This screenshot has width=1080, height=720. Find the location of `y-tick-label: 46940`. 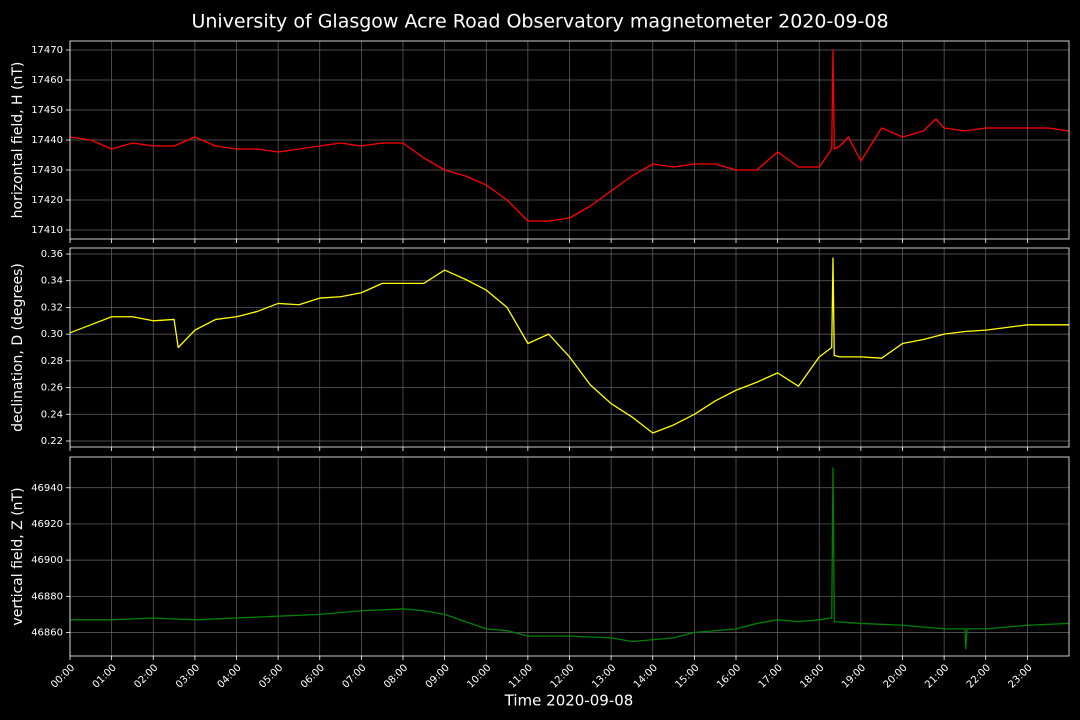

y-tick-label: 46940 is located at coordinates (47, 488).